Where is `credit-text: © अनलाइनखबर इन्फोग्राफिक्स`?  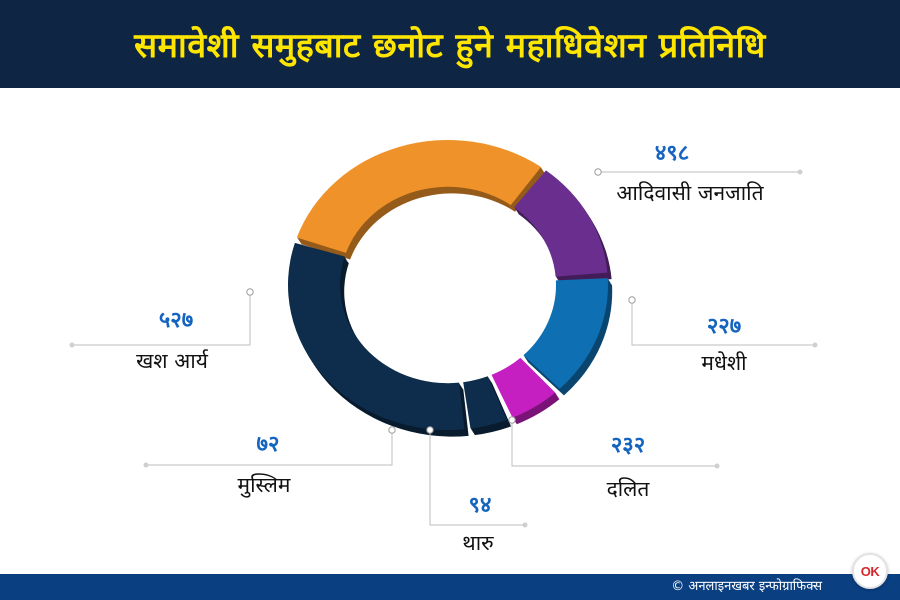
credit-text: © अनलाइनखबर इन्फोग्राफिक्स is located at coordinates (746, 586).